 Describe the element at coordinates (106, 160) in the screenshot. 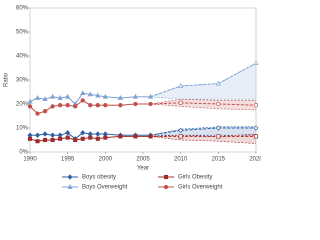

I see `x-tick-label: 2000` at that location.